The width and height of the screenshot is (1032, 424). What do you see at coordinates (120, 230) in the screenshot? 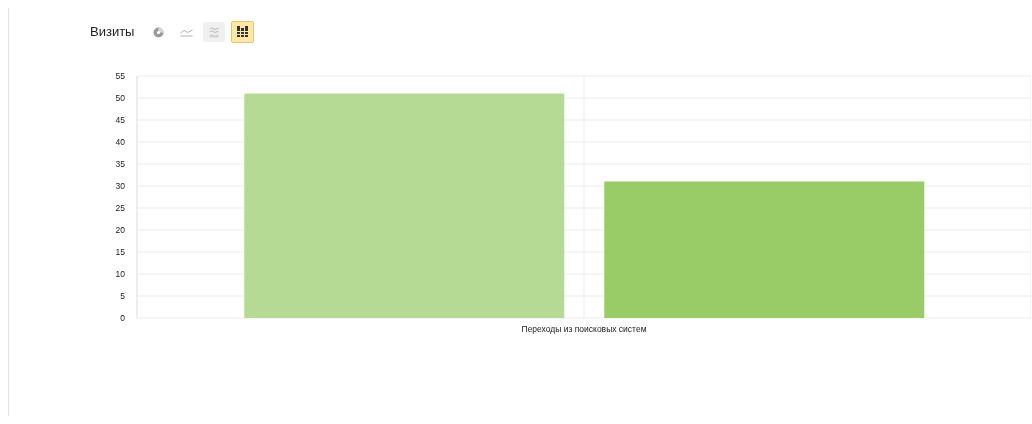
I see `y-tick-label: 20` at bounding box center [120, 230].